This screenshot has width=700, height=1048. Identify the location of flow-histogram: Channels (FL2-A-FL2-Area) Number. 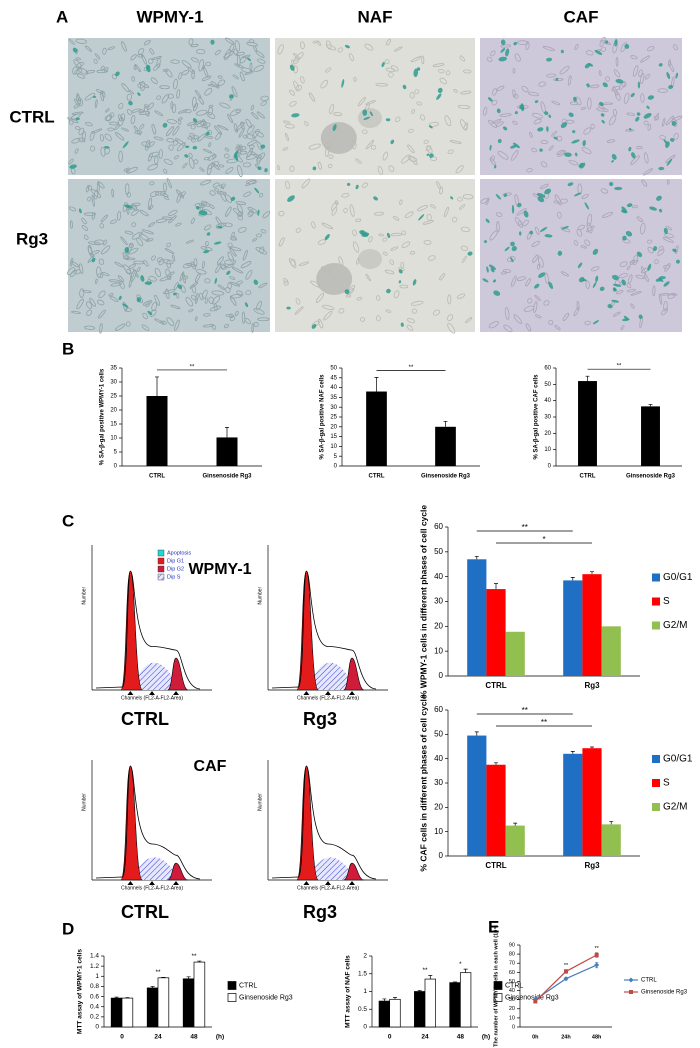
(146, 825).